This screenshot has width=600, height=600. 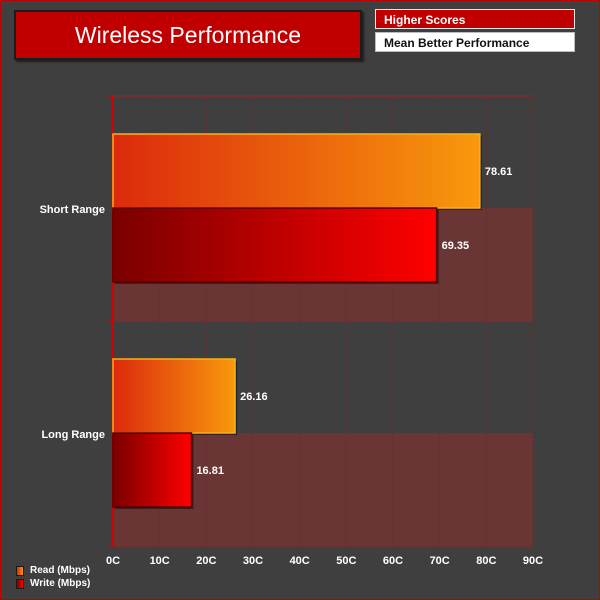 What do you see at coordinates (393, 561) in the screenshot?
I see `x-tick-label: 60C` at bounding box center [393, 561].